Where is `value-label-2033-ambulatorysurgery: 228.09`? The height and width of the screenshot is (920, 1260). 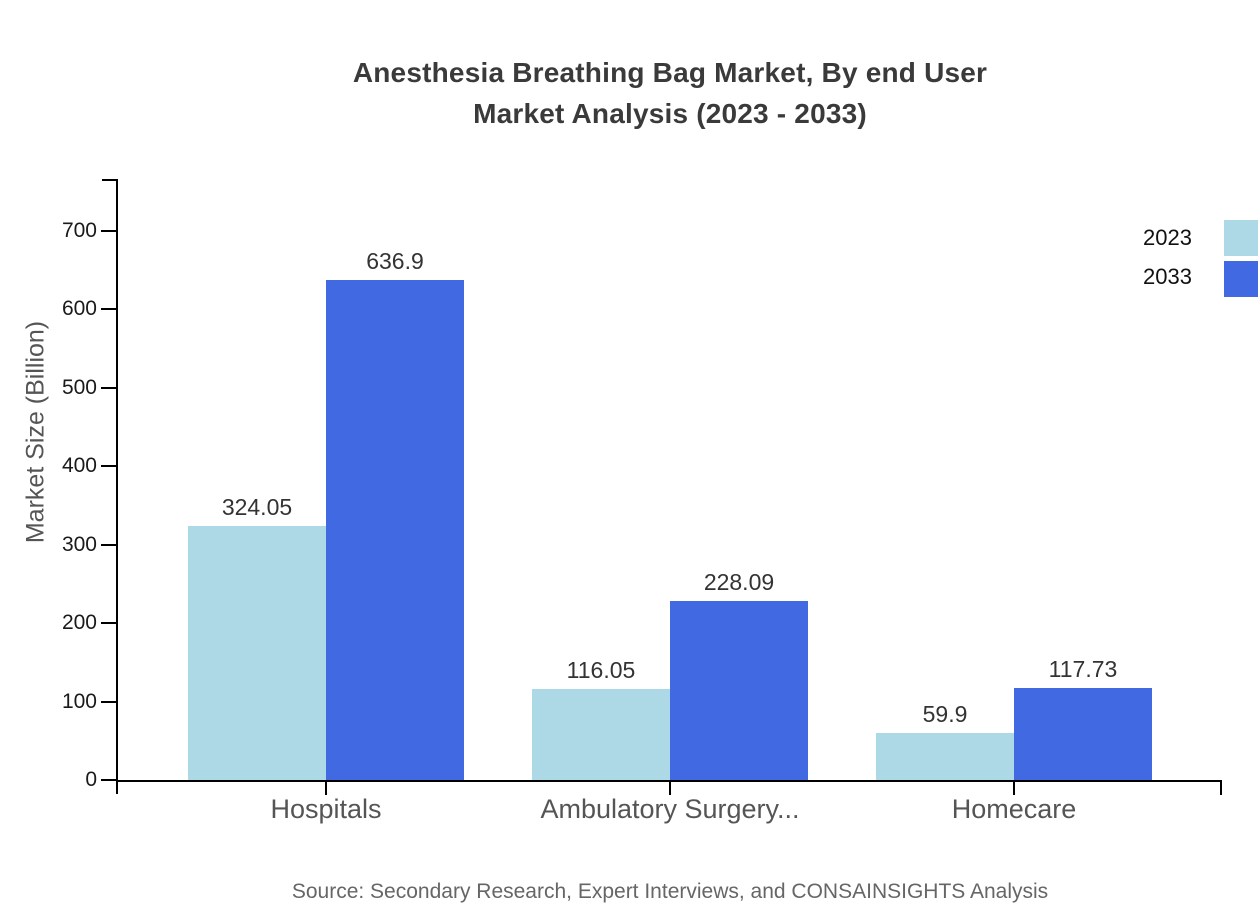
value-label-2033-ambulatorysurgery: 228.09 is located at coordinates (739, 582).